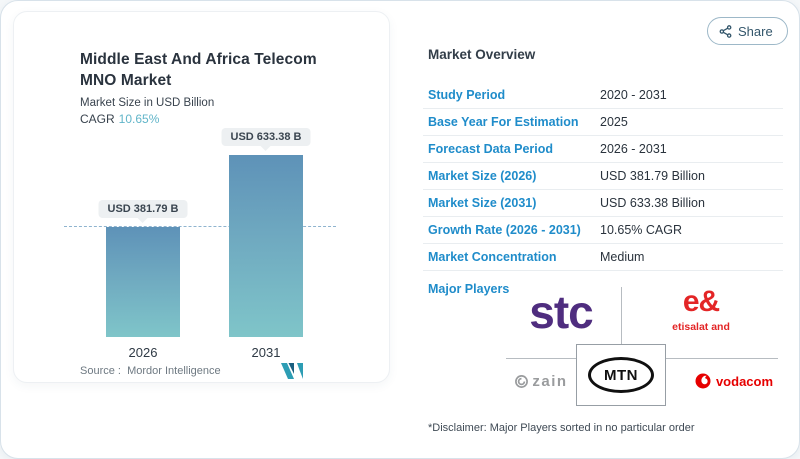 This screenshot has width=800, height=459. I want to click on table-row: Growth Rate (2026 - 2031) 10.65% CAGR, so click(603, 230).